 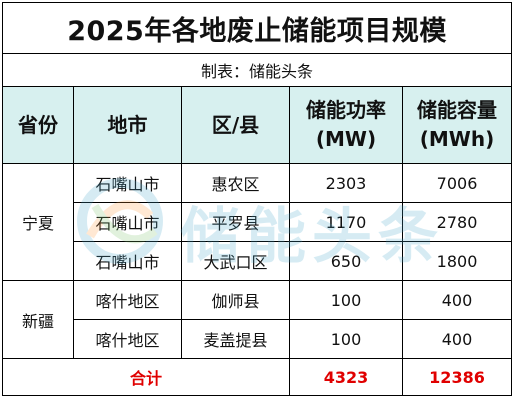 What do you see at coordinates (235, 300) in the screenshot?
I see `district-cell: 伽师县` at bounding box center [235, 300].